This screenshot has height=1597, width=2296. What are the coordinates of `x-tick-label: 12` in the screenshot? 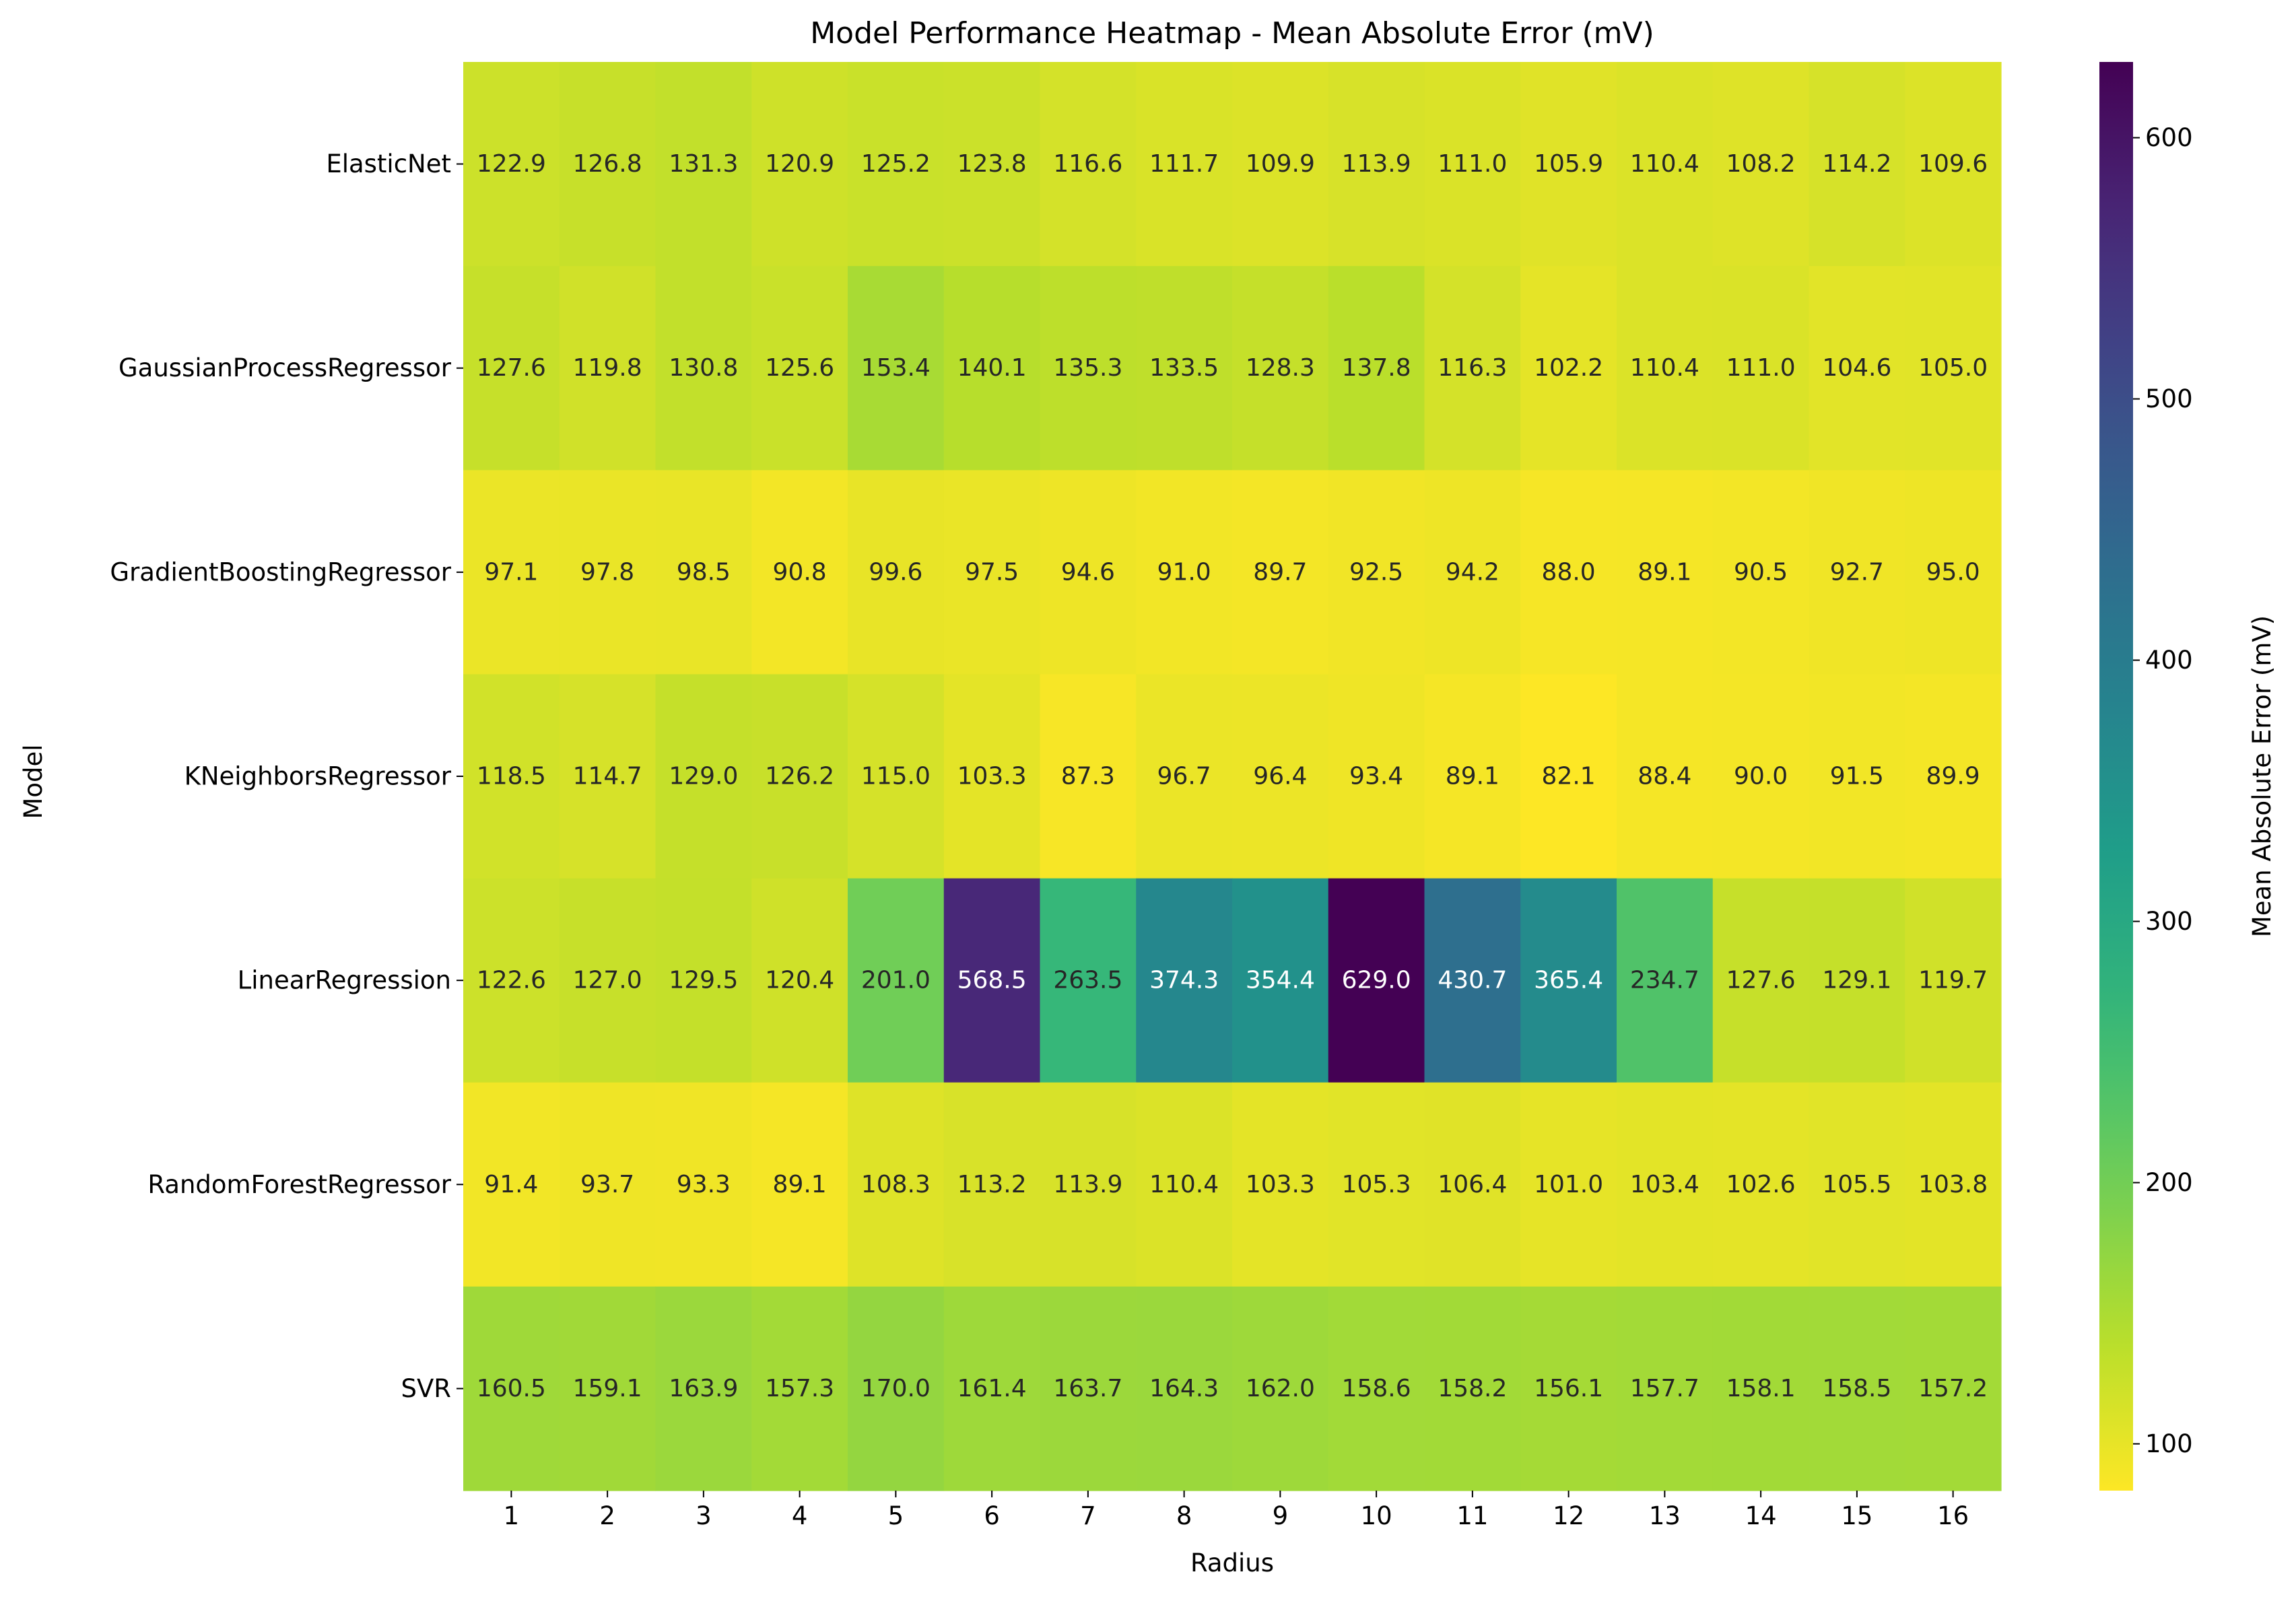 It's located at (1568, 1515).